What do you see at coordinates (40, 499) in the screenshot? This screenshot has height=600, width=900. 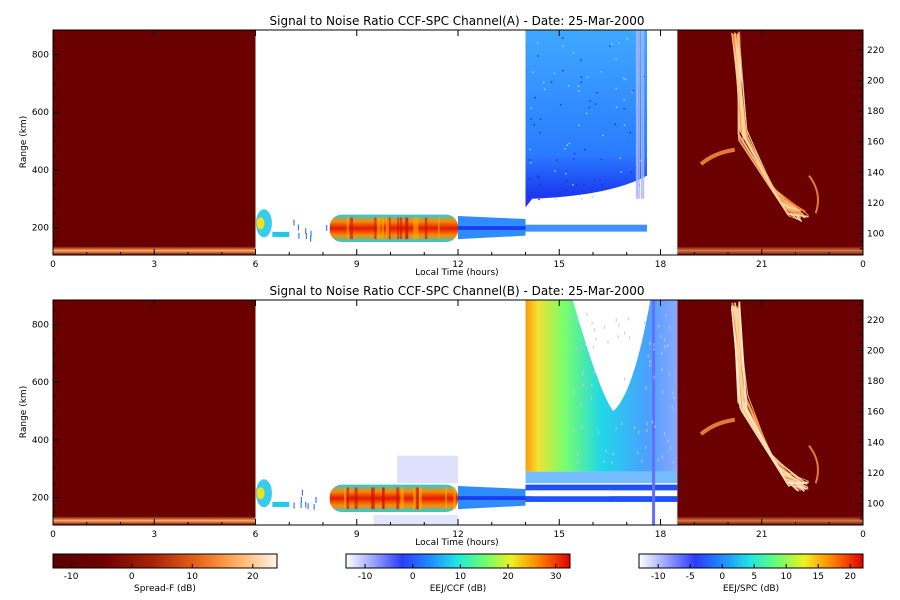 I see `y-tick-label: 200` at bounding box center [40, 499].